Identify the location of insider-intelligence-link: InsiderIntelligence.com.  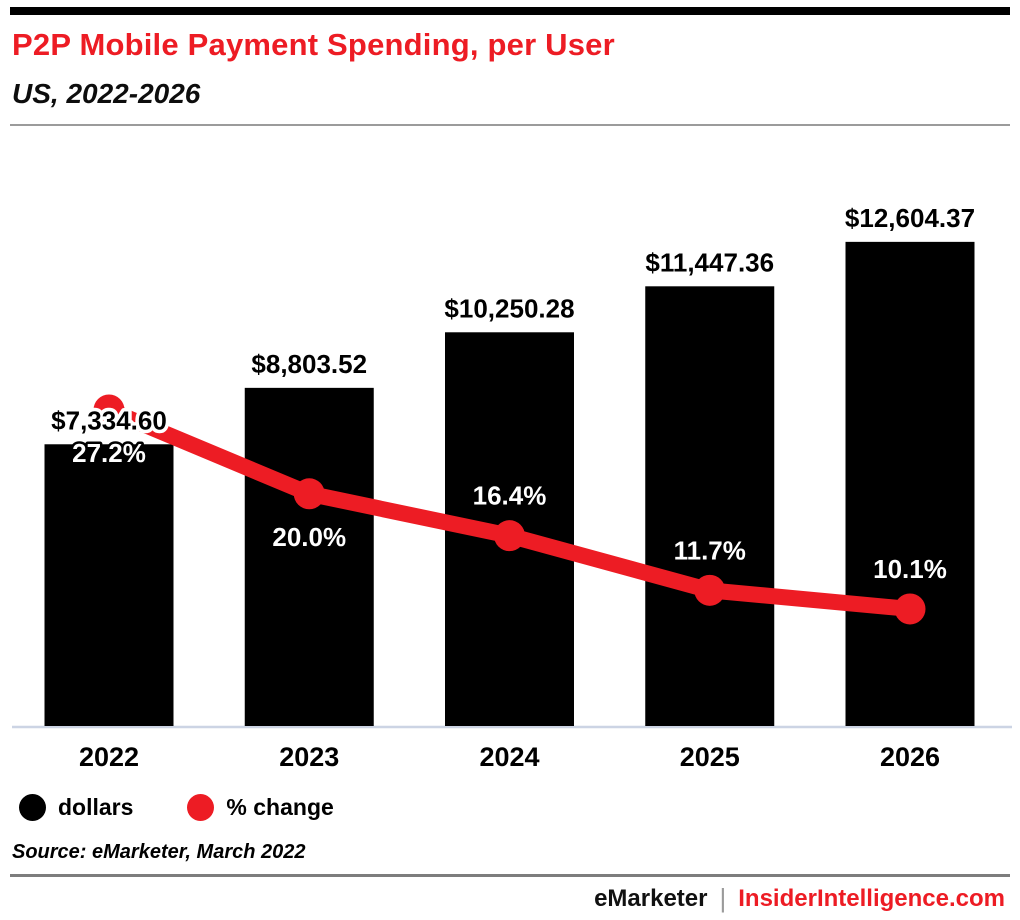
(871, 898).